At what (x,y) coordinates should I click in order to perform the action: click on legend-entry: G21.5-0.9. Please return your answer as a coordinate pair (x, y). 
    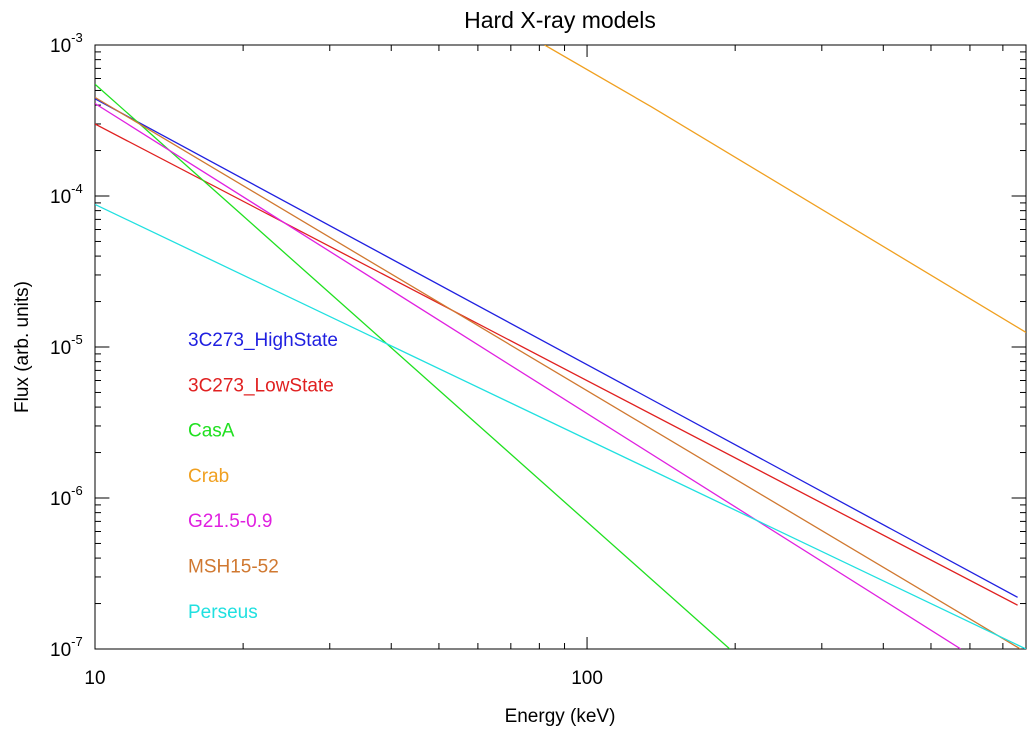
    Looking at the image, I should click on (230, 521).